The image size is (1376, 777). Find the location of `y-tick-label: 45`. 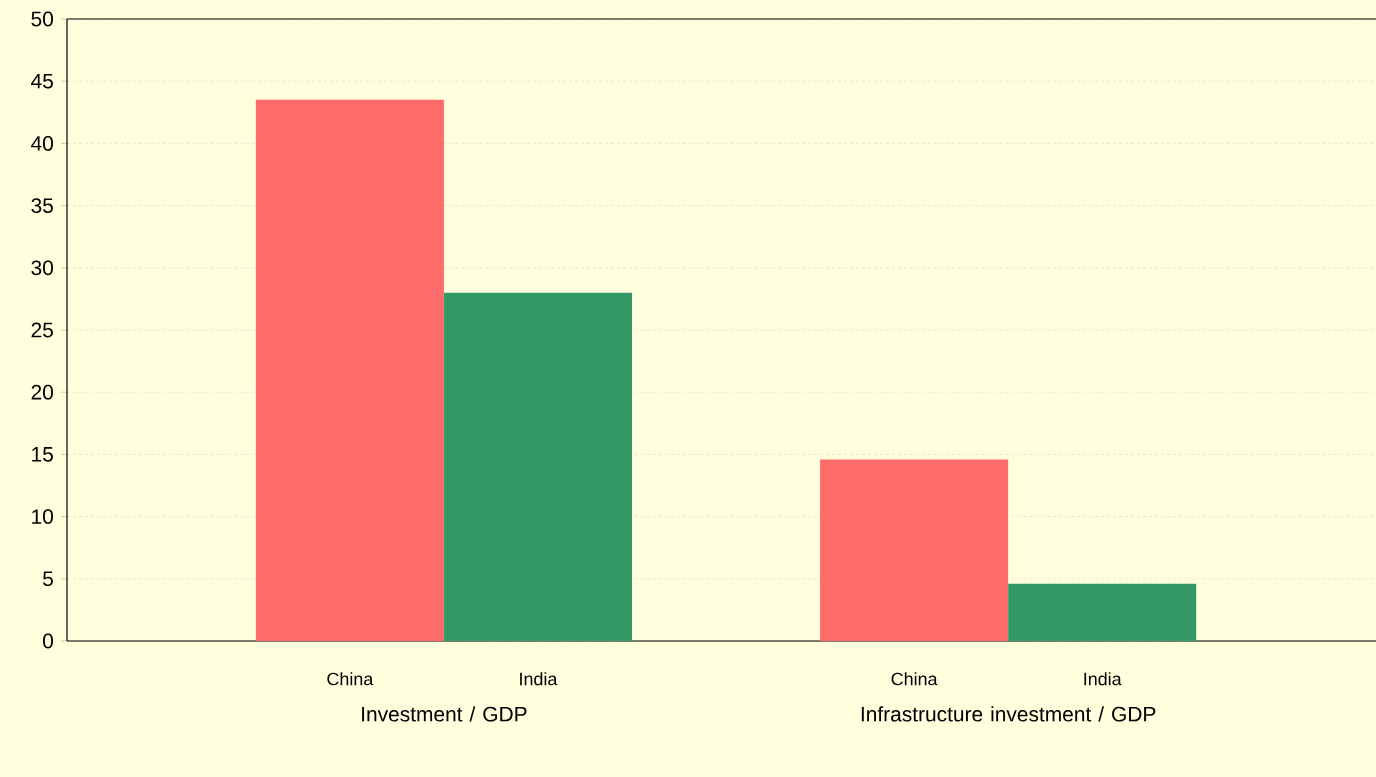

y-tick-label: 45 is located at coordinates (42, 81).